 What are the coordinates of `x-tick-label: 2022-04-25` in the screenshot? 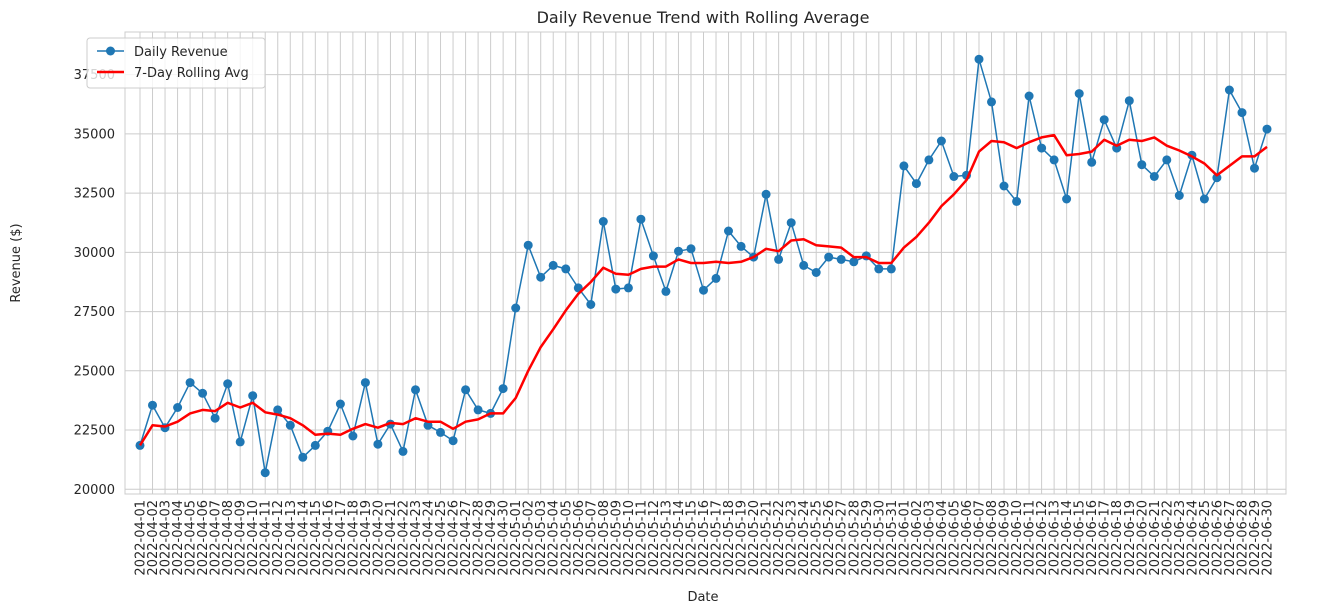 It's located at (441, 538).